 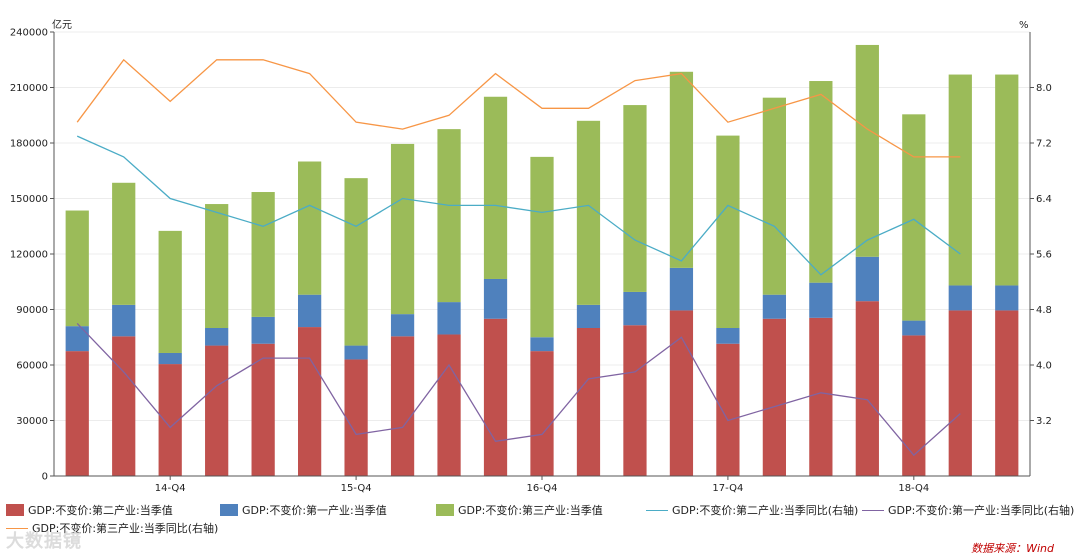 I want to click on right-tick-label: 7.2, so click(x=1044, y=144).